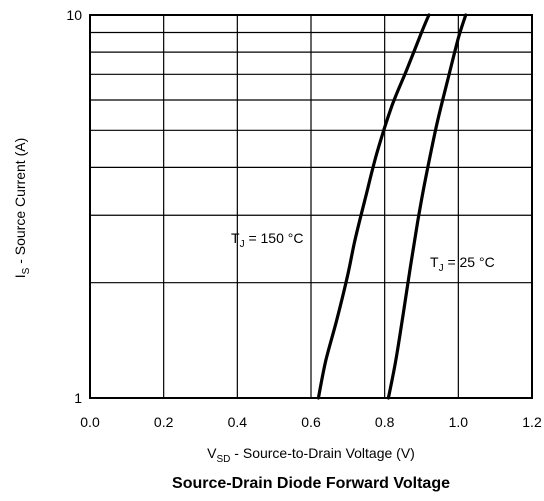 The width and height of the screenshot is (544, 501). What do you see at coordinates (74, 206) in the screenshot?
I see `y-tick-labels: 1 10` at bounding box center [74, 206].